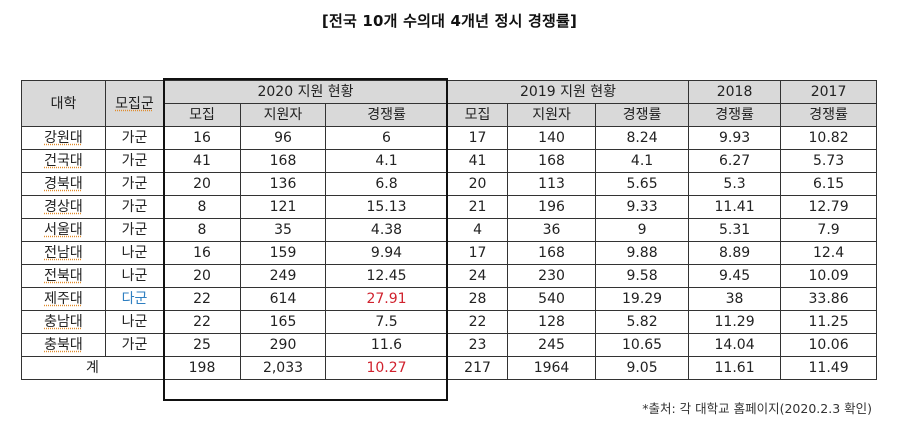 Image resolution: width=899 pixels, height=421 pixels. I want to click on ratio-2020-cell: 6, so click(386, 138).